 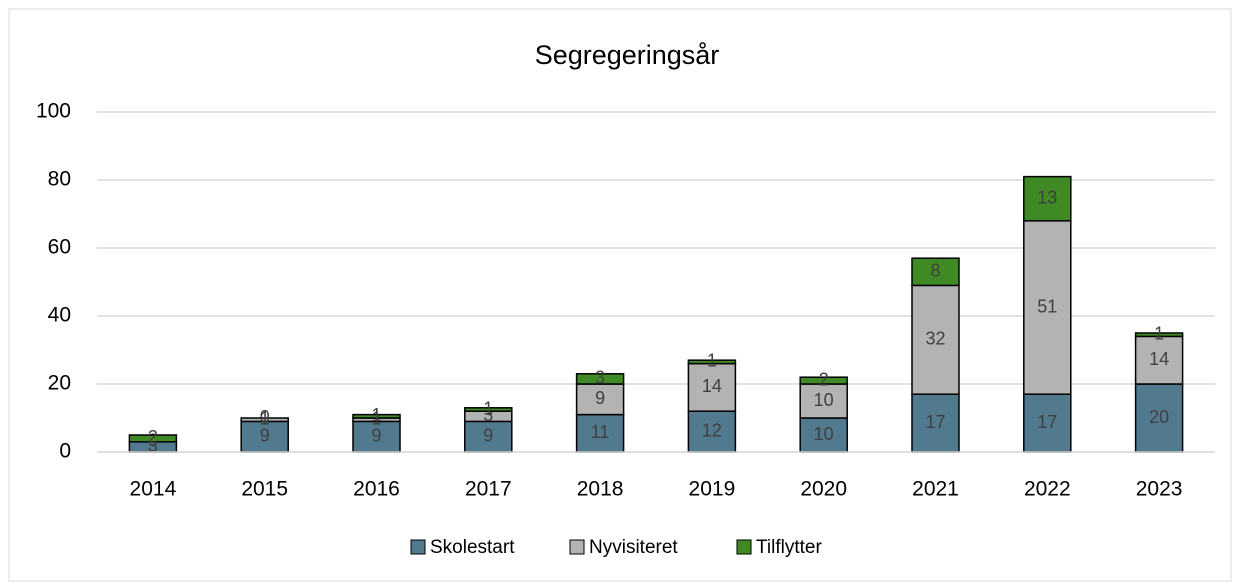 What do you see at coordinates (712, 489) in the screenshot?
I see `x-tick-label: 2019` at bounding box center [712, 489].